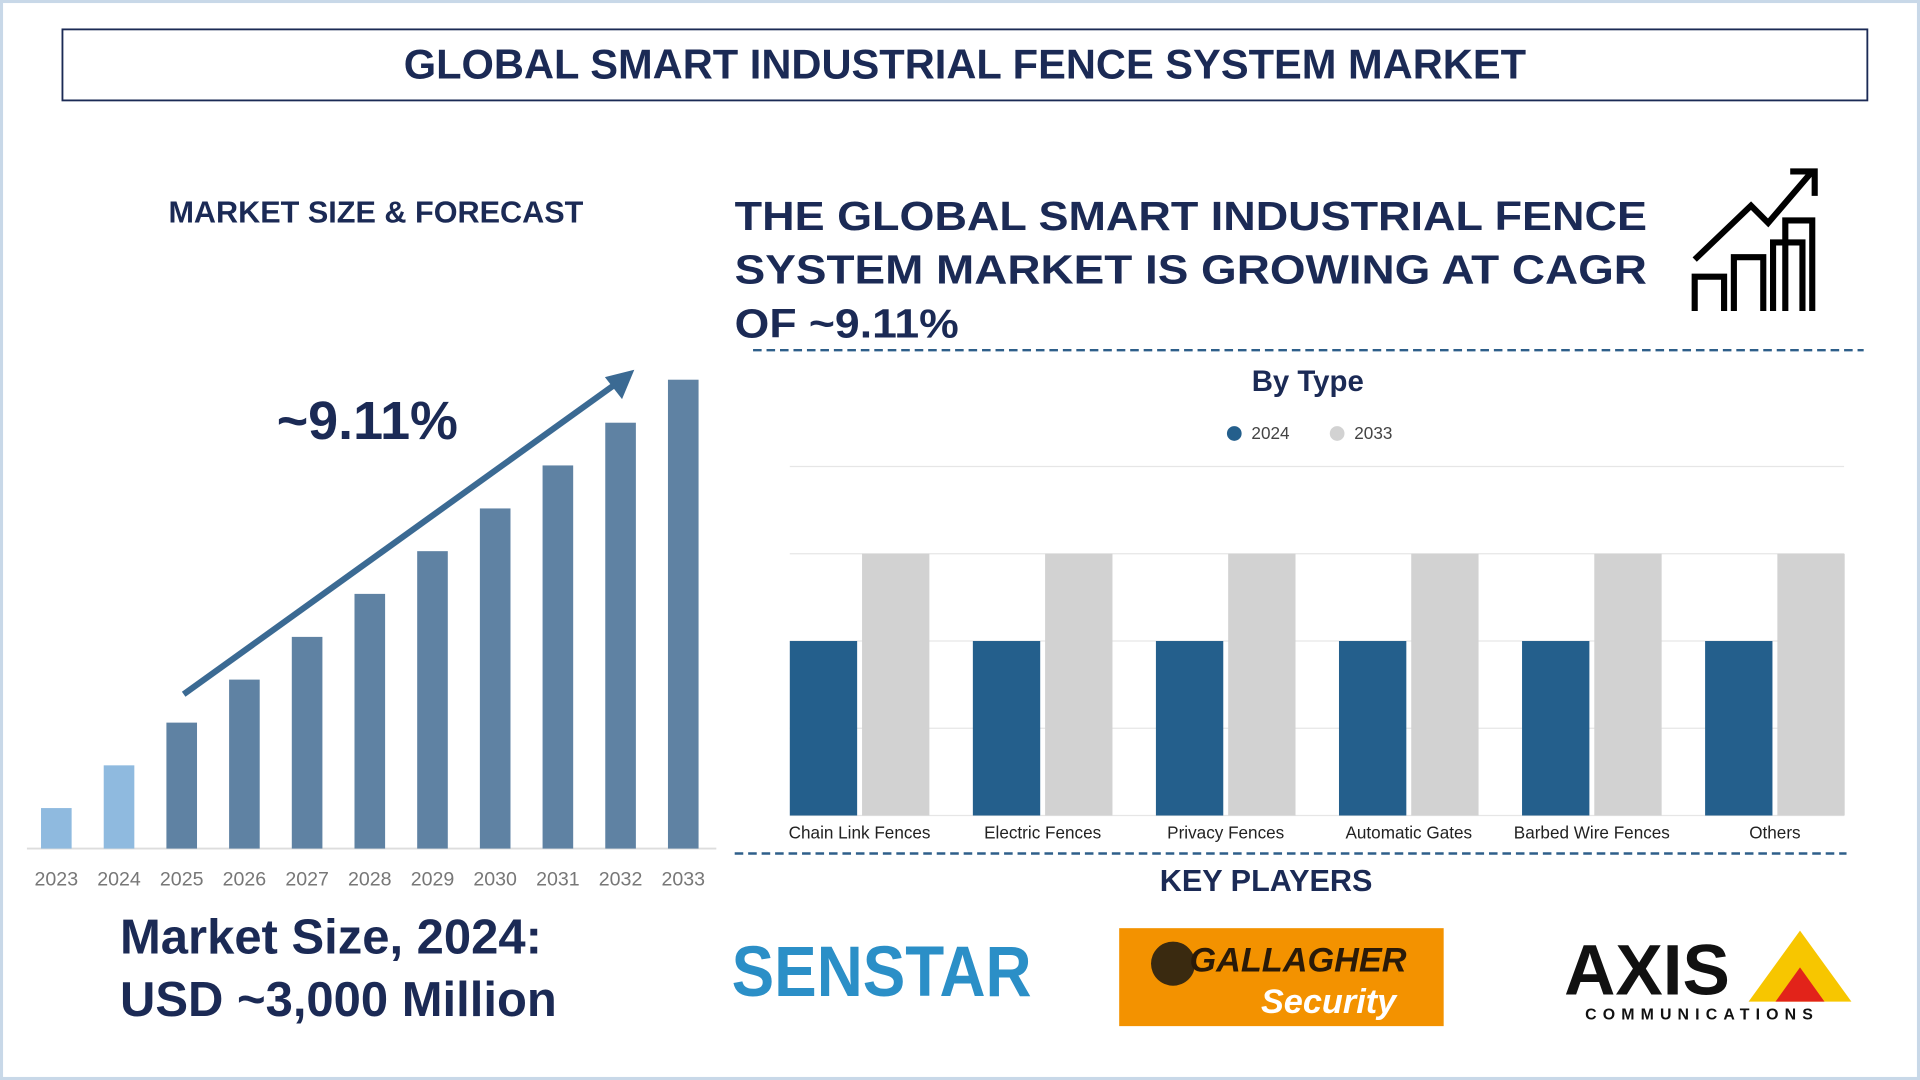 The image size is (1920, 1080). I want to click on x-tick-label: 2033, so click(683, 880).